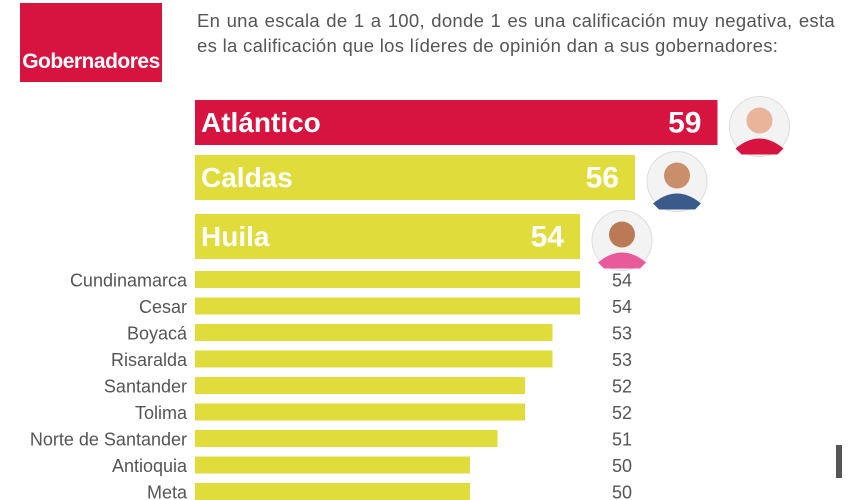 The height and width of the screenshot is (500, 850). What do you see at coordinates (602, 177) in the screenshot?
I see `value-label: 56` at bounding box center [602, 177].